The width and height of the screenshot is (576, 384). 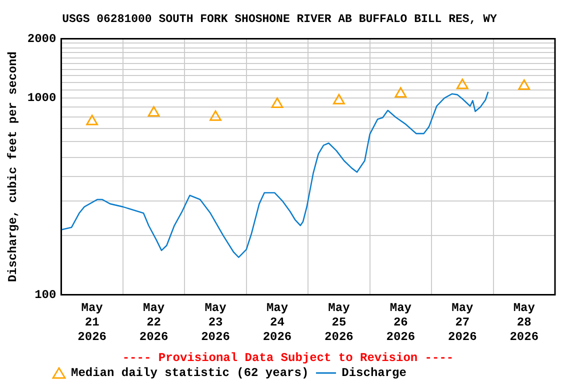 I want to click on x-tick-label: May 26 2026, so click(x=401, y=322).